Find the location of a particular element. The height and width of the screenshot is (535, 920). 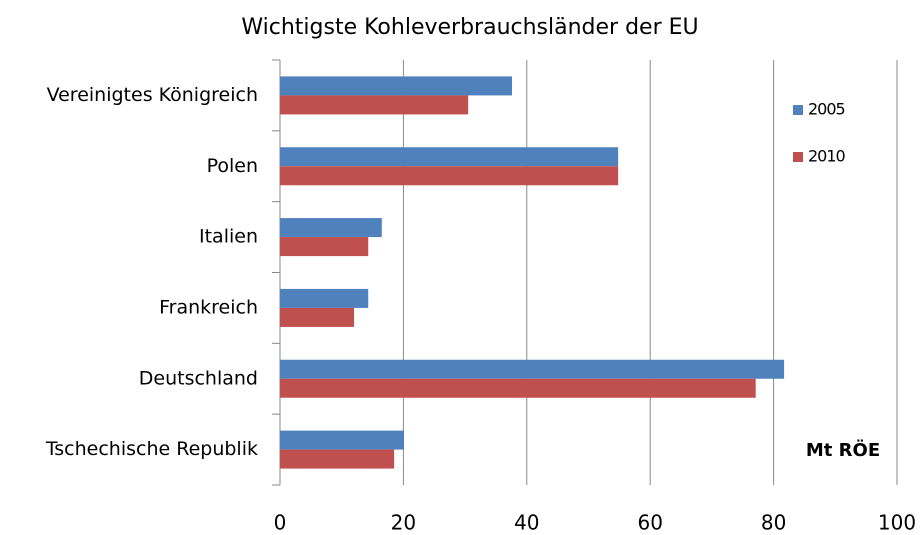

legend-label: 2005 is located at coordinates (826, 109).